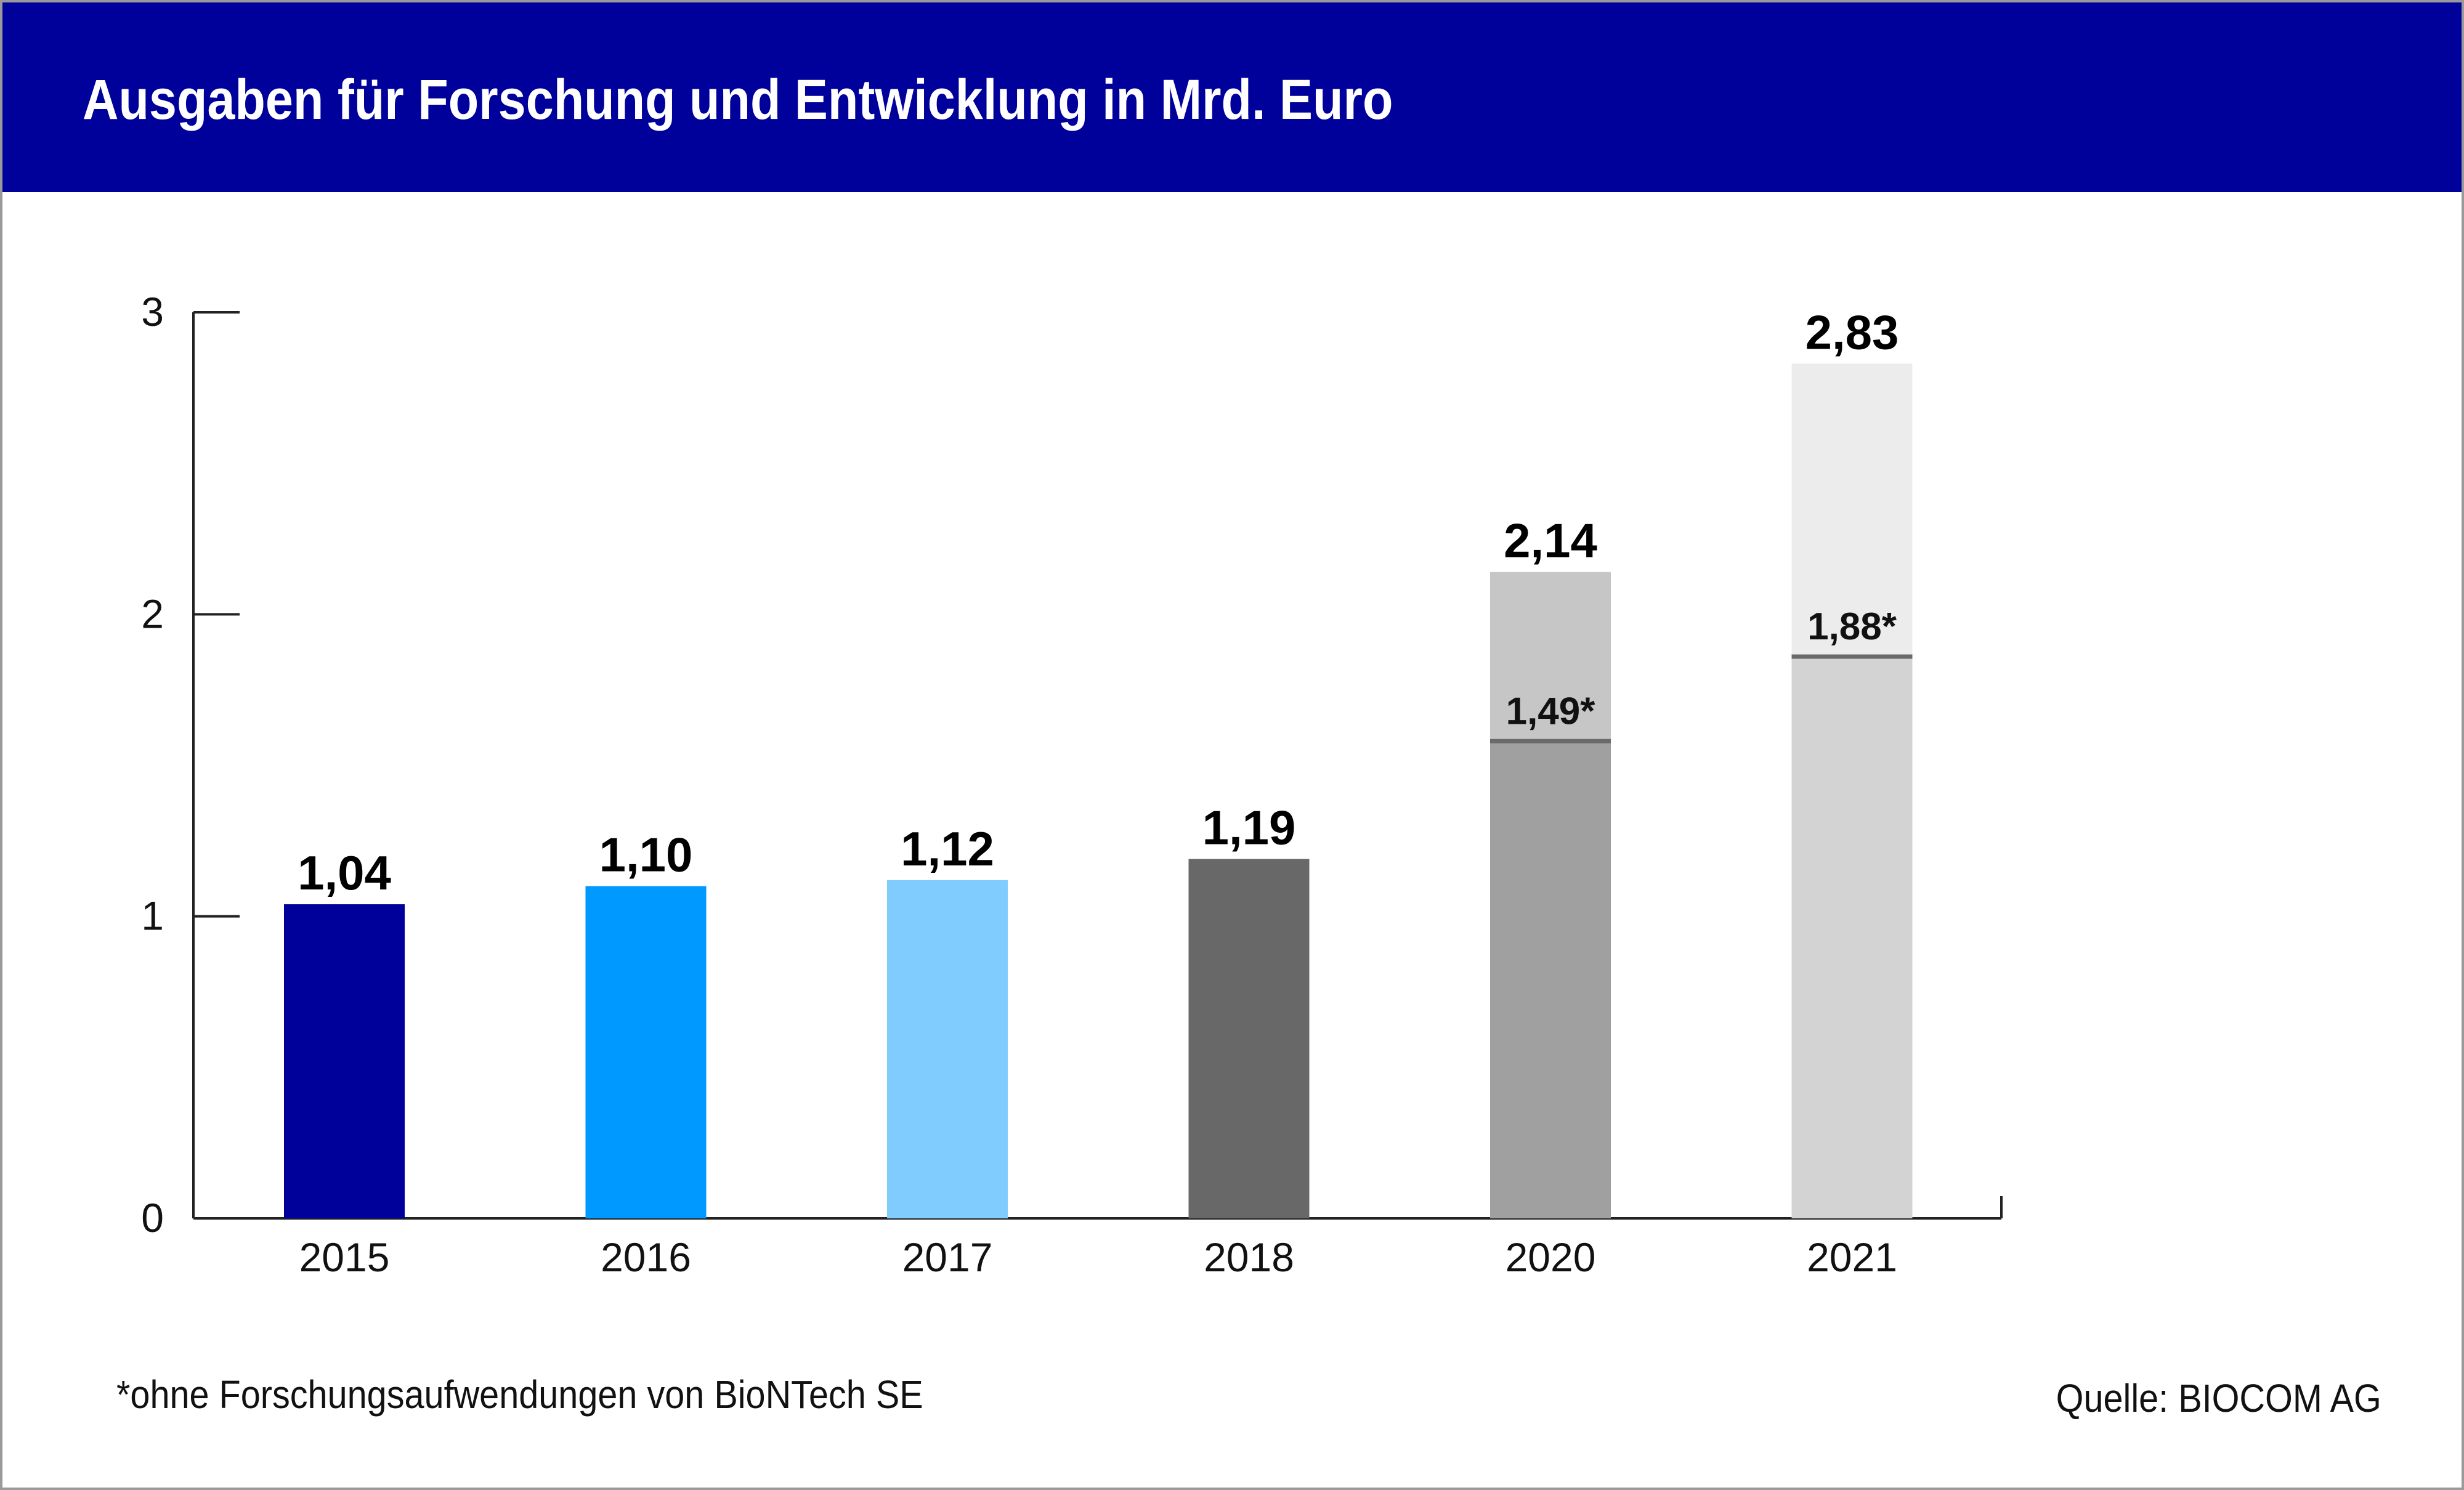  I want to click on value-label-2016: 1,10, so click(646, 855).